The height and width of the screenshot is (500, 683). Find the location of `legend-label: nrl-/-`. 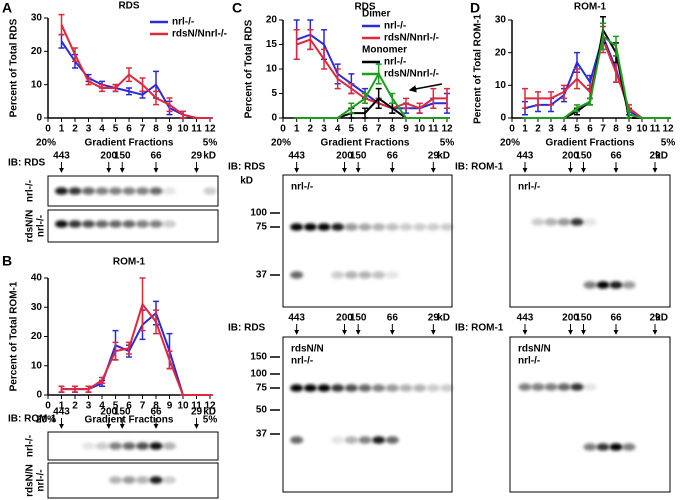

legend-label: nrl-/- is located at coordinates (183, 22).